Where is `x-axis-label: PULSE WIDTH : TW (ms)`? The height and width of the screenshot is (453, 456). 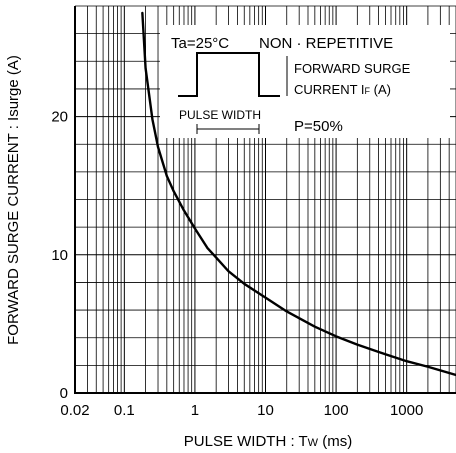
x-axis-label: PULSE WIDTH : TW (ms) is located at coordinates (268, 441).